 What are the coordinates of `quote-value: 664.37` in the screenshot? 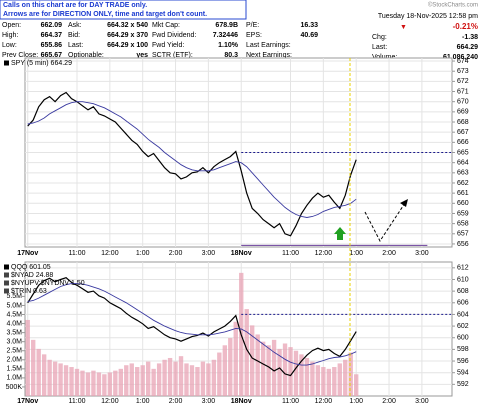 It's located at (52, 35).